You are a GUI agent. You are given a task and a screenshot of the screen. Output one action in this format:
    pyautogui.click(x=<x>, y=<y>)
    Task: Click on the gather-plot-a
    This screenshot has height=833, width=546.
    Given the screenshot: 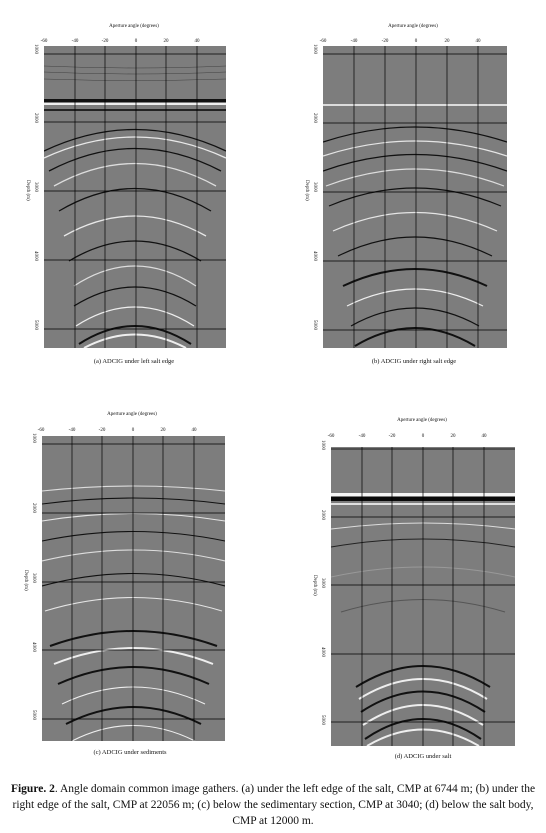 What is the action you would take?
    pyautogui.click(x=135, y=197)
    